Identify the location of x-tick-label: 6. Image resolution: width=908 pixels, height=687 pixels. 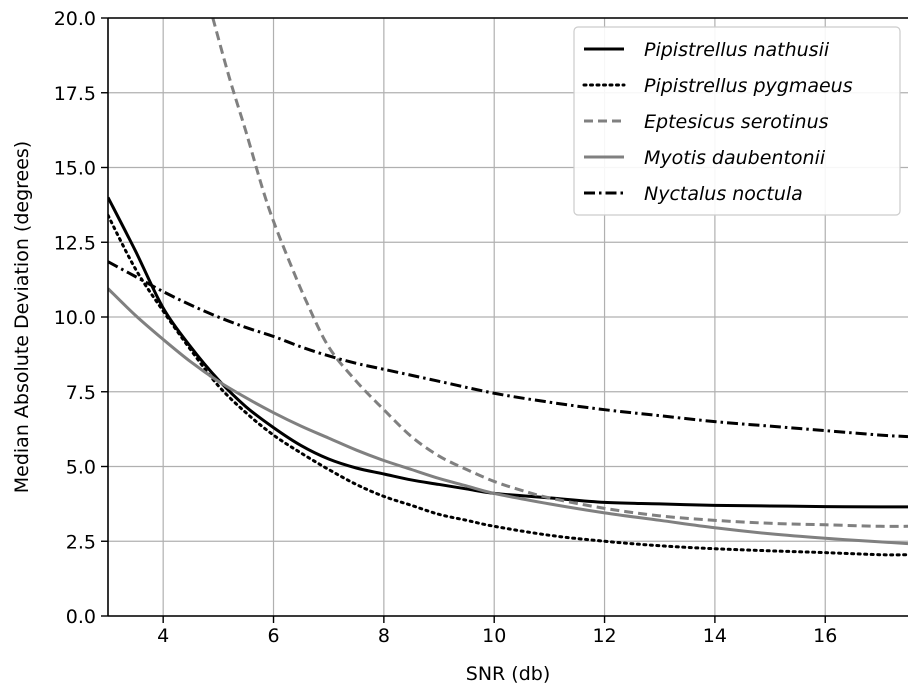
(273, 636).